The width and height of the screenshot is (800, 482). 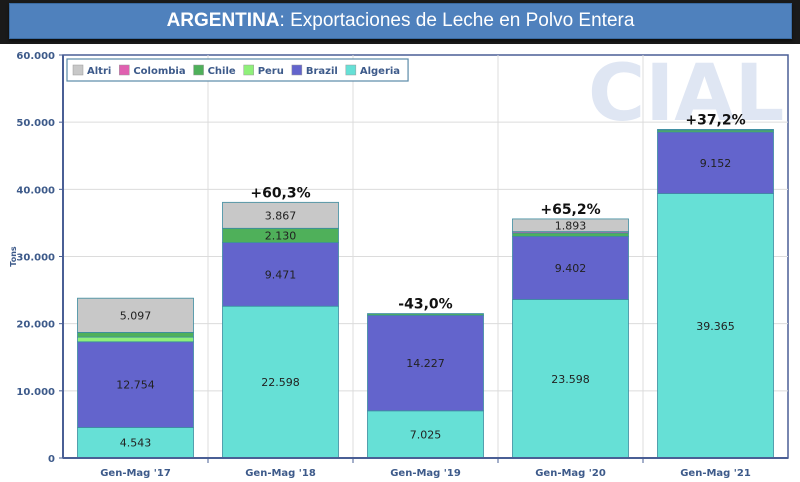 I want to click on bar-value-label: 39.365, so click(x=715, y=326).